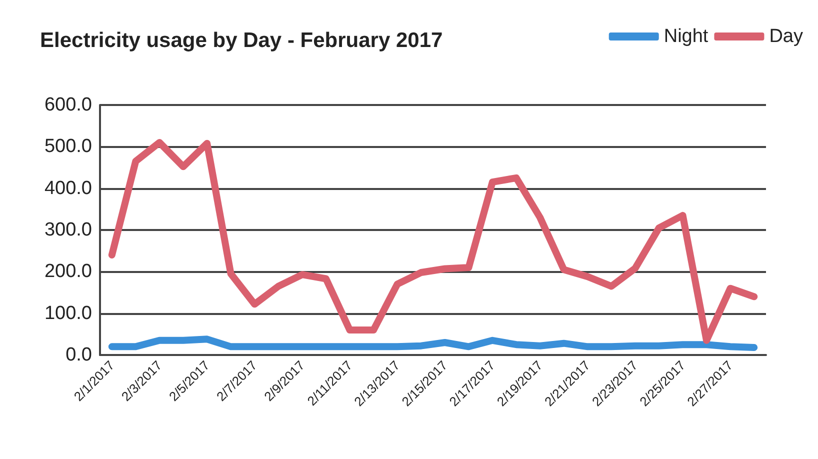 The height and width of the screenshot is (459, 818). I want to click on y-tick-label: 500.0, so click(68, 147).